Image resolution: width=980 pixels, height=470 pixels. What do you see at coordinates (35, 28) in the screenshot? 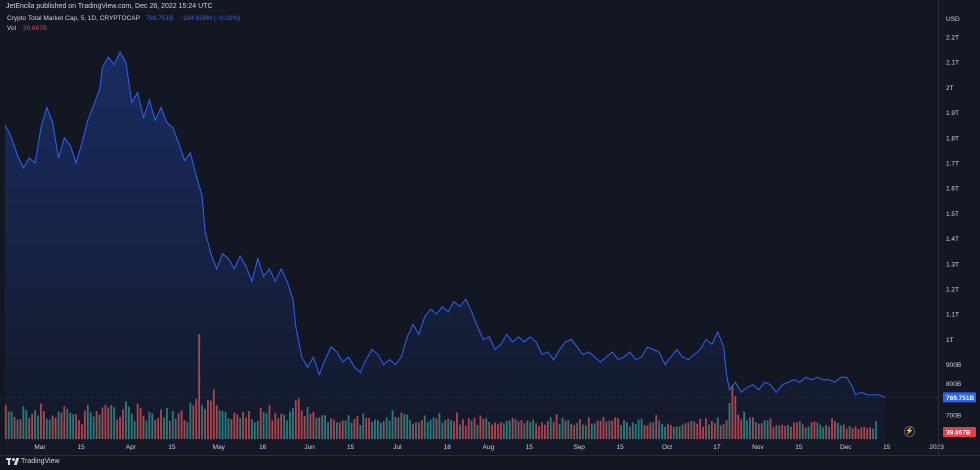
I see `volume-value: 39.867B` at bounding box center [35, 28].